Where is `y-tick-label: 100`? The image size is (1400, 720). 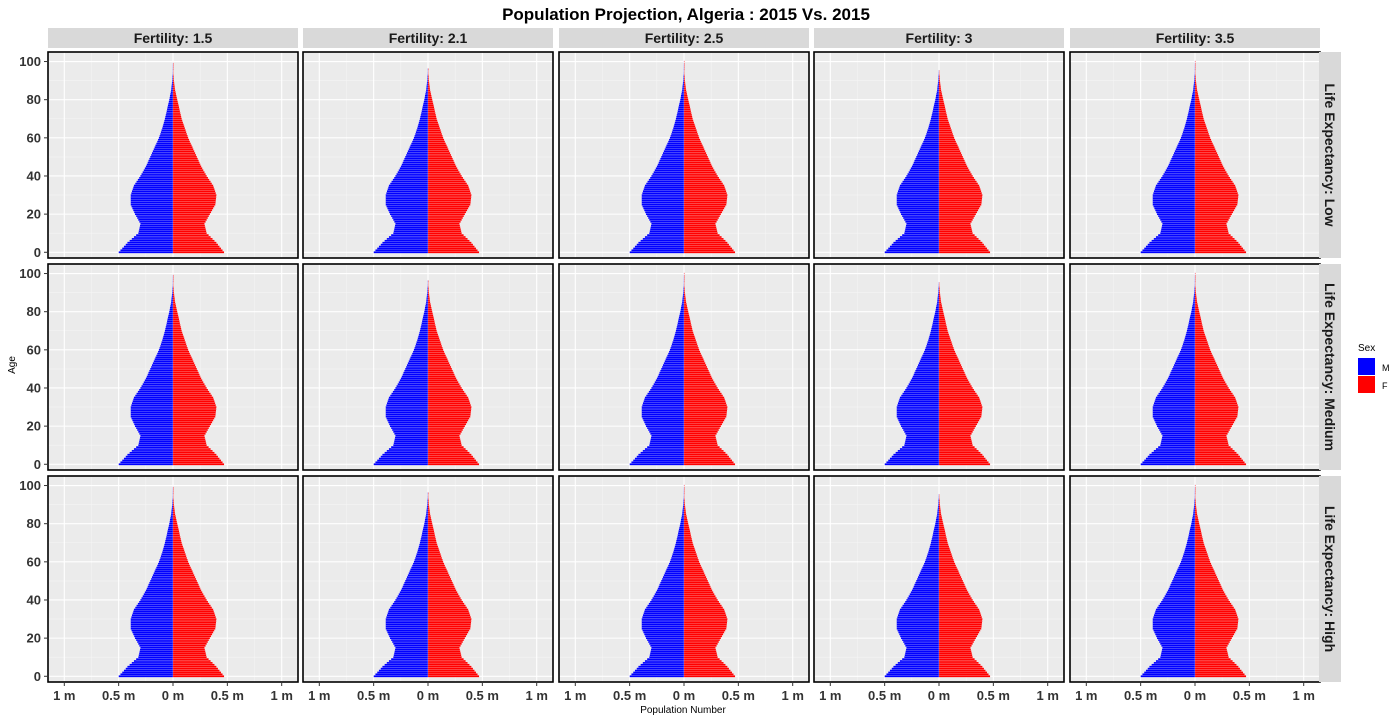
y-tick-label: 100 is located at coordinates (30, 61).